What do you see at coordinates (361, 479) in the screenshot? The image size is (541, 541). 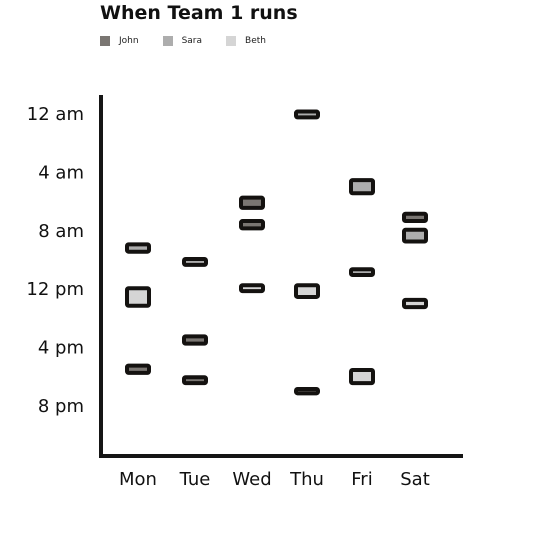 I see `x-tick-label-fri: Fri` at bounding box center [361, 479].